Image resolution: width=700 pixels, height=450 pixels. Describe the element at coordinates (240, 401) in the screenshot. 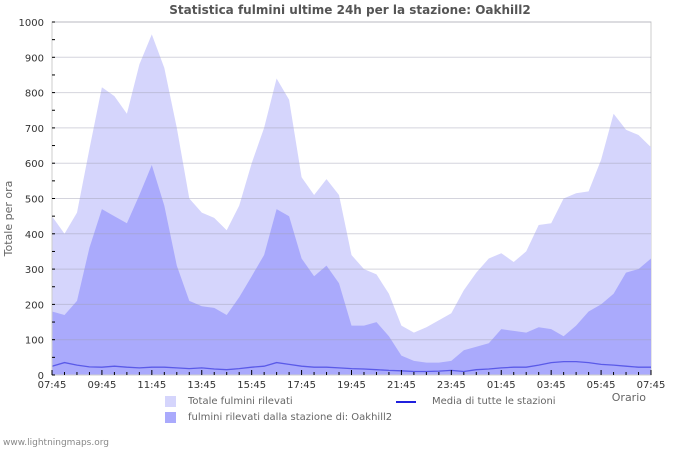

I see `legend-label-total: Totale fulmini rilevati` at that location.